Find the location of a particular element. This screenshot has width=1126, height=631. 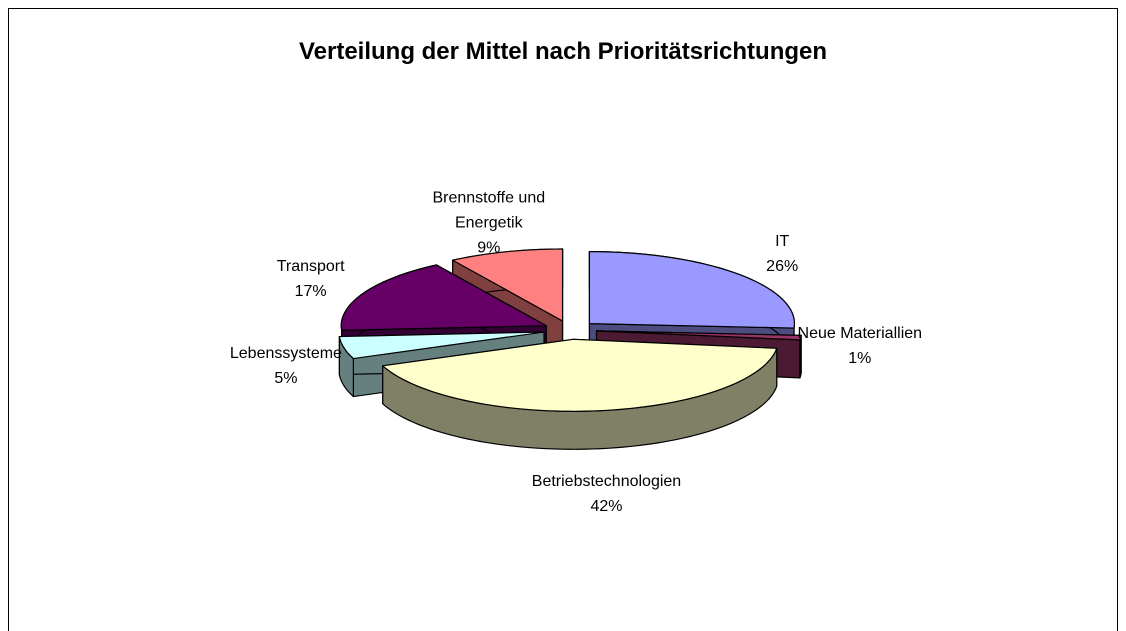

value-label: 9% is located at coordinates (489, 248).